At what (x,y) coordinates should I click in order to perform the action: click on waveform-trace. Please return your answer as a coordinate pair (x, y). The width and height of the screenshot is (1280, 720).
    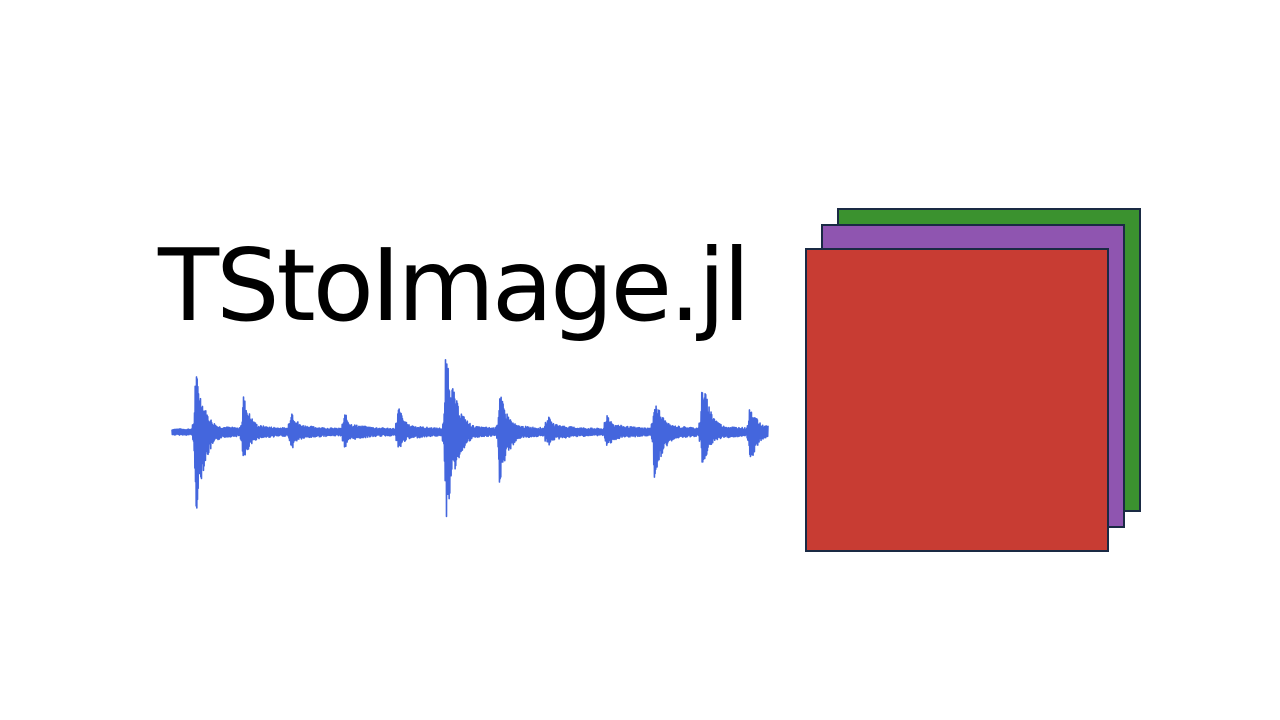
    Looking at the image, I should click on (470, 438).